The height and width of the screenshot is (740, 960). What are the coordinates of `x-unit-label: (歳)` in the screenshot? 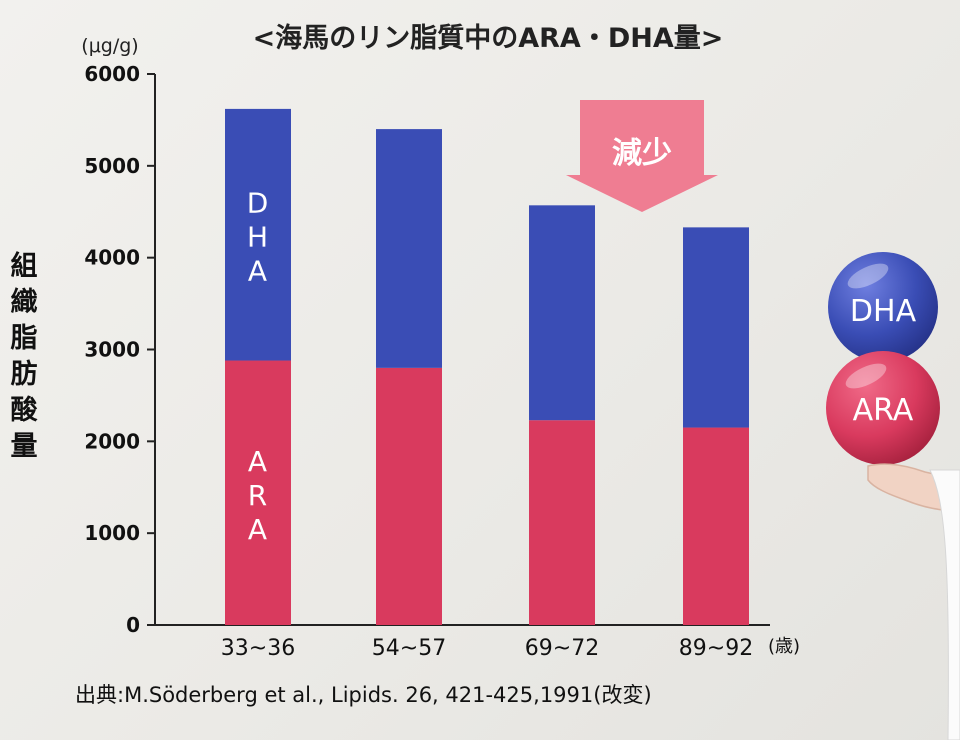 It's located at (784, 646).